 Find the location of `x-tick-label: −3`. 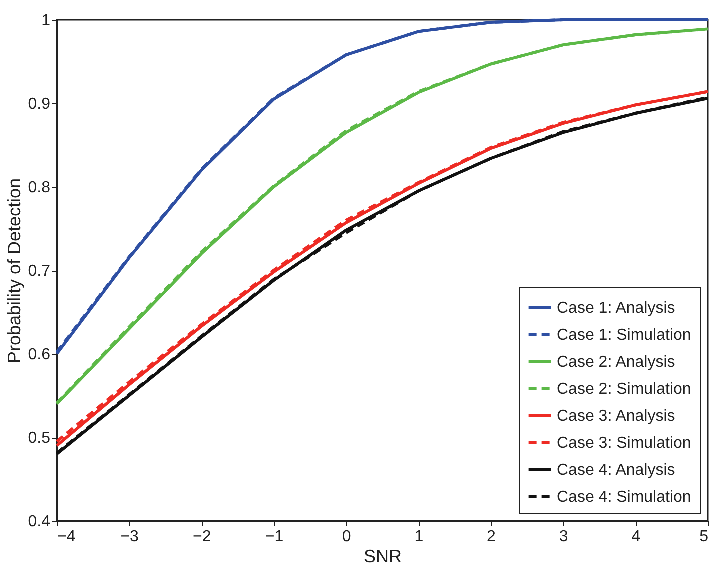

x-tick-label: −3 is located at coordinates (130, 537).